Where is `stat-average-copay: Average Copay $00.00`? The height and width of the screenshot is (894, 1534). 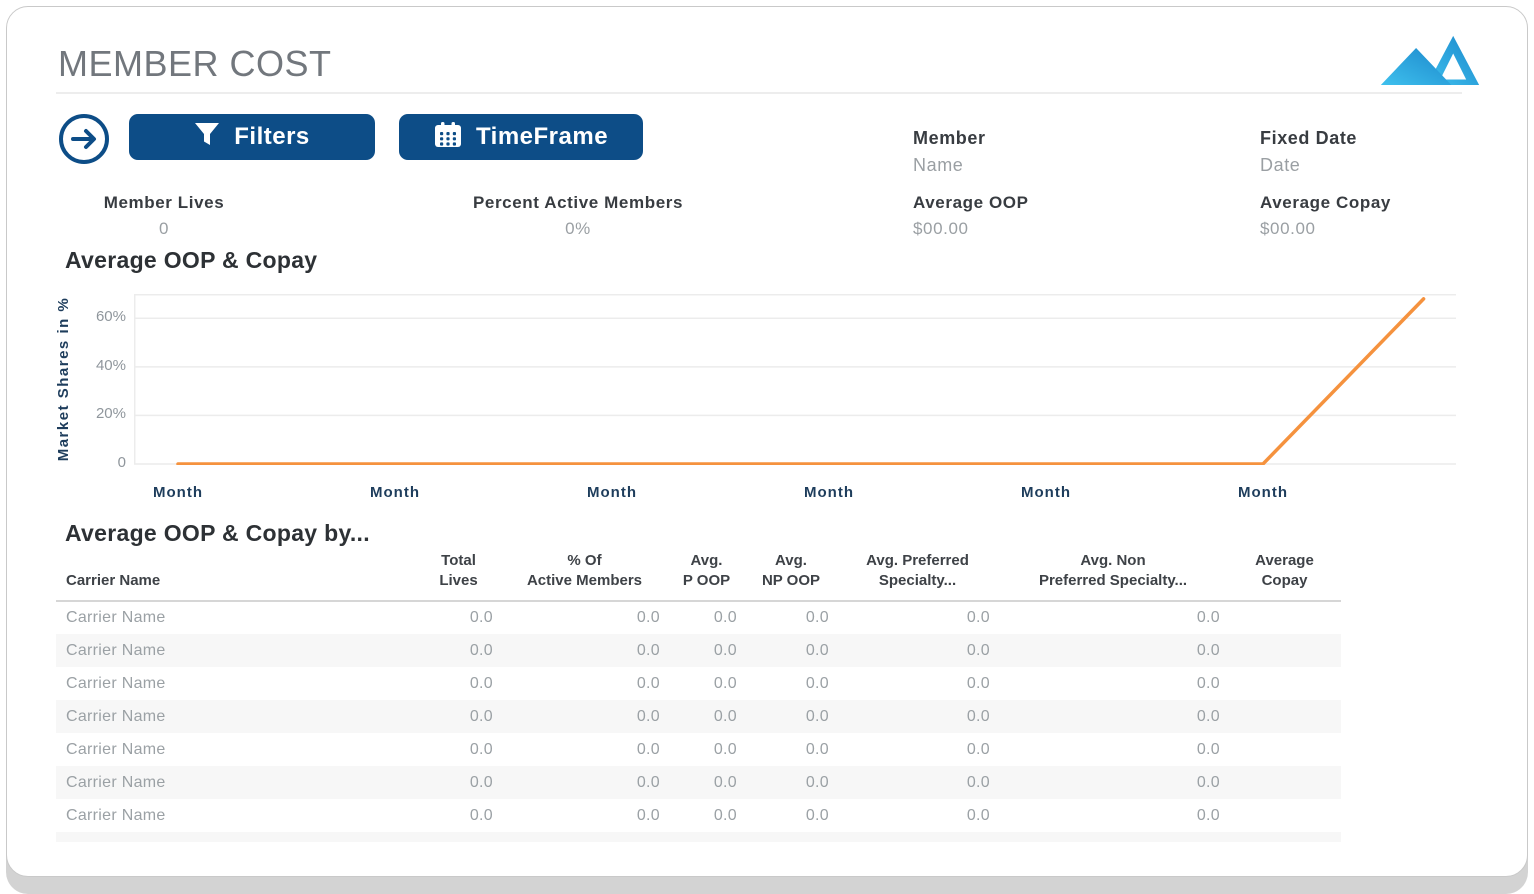
stat-average-copay: Average Copay $00.00 is located at coordinates (1325, 216).